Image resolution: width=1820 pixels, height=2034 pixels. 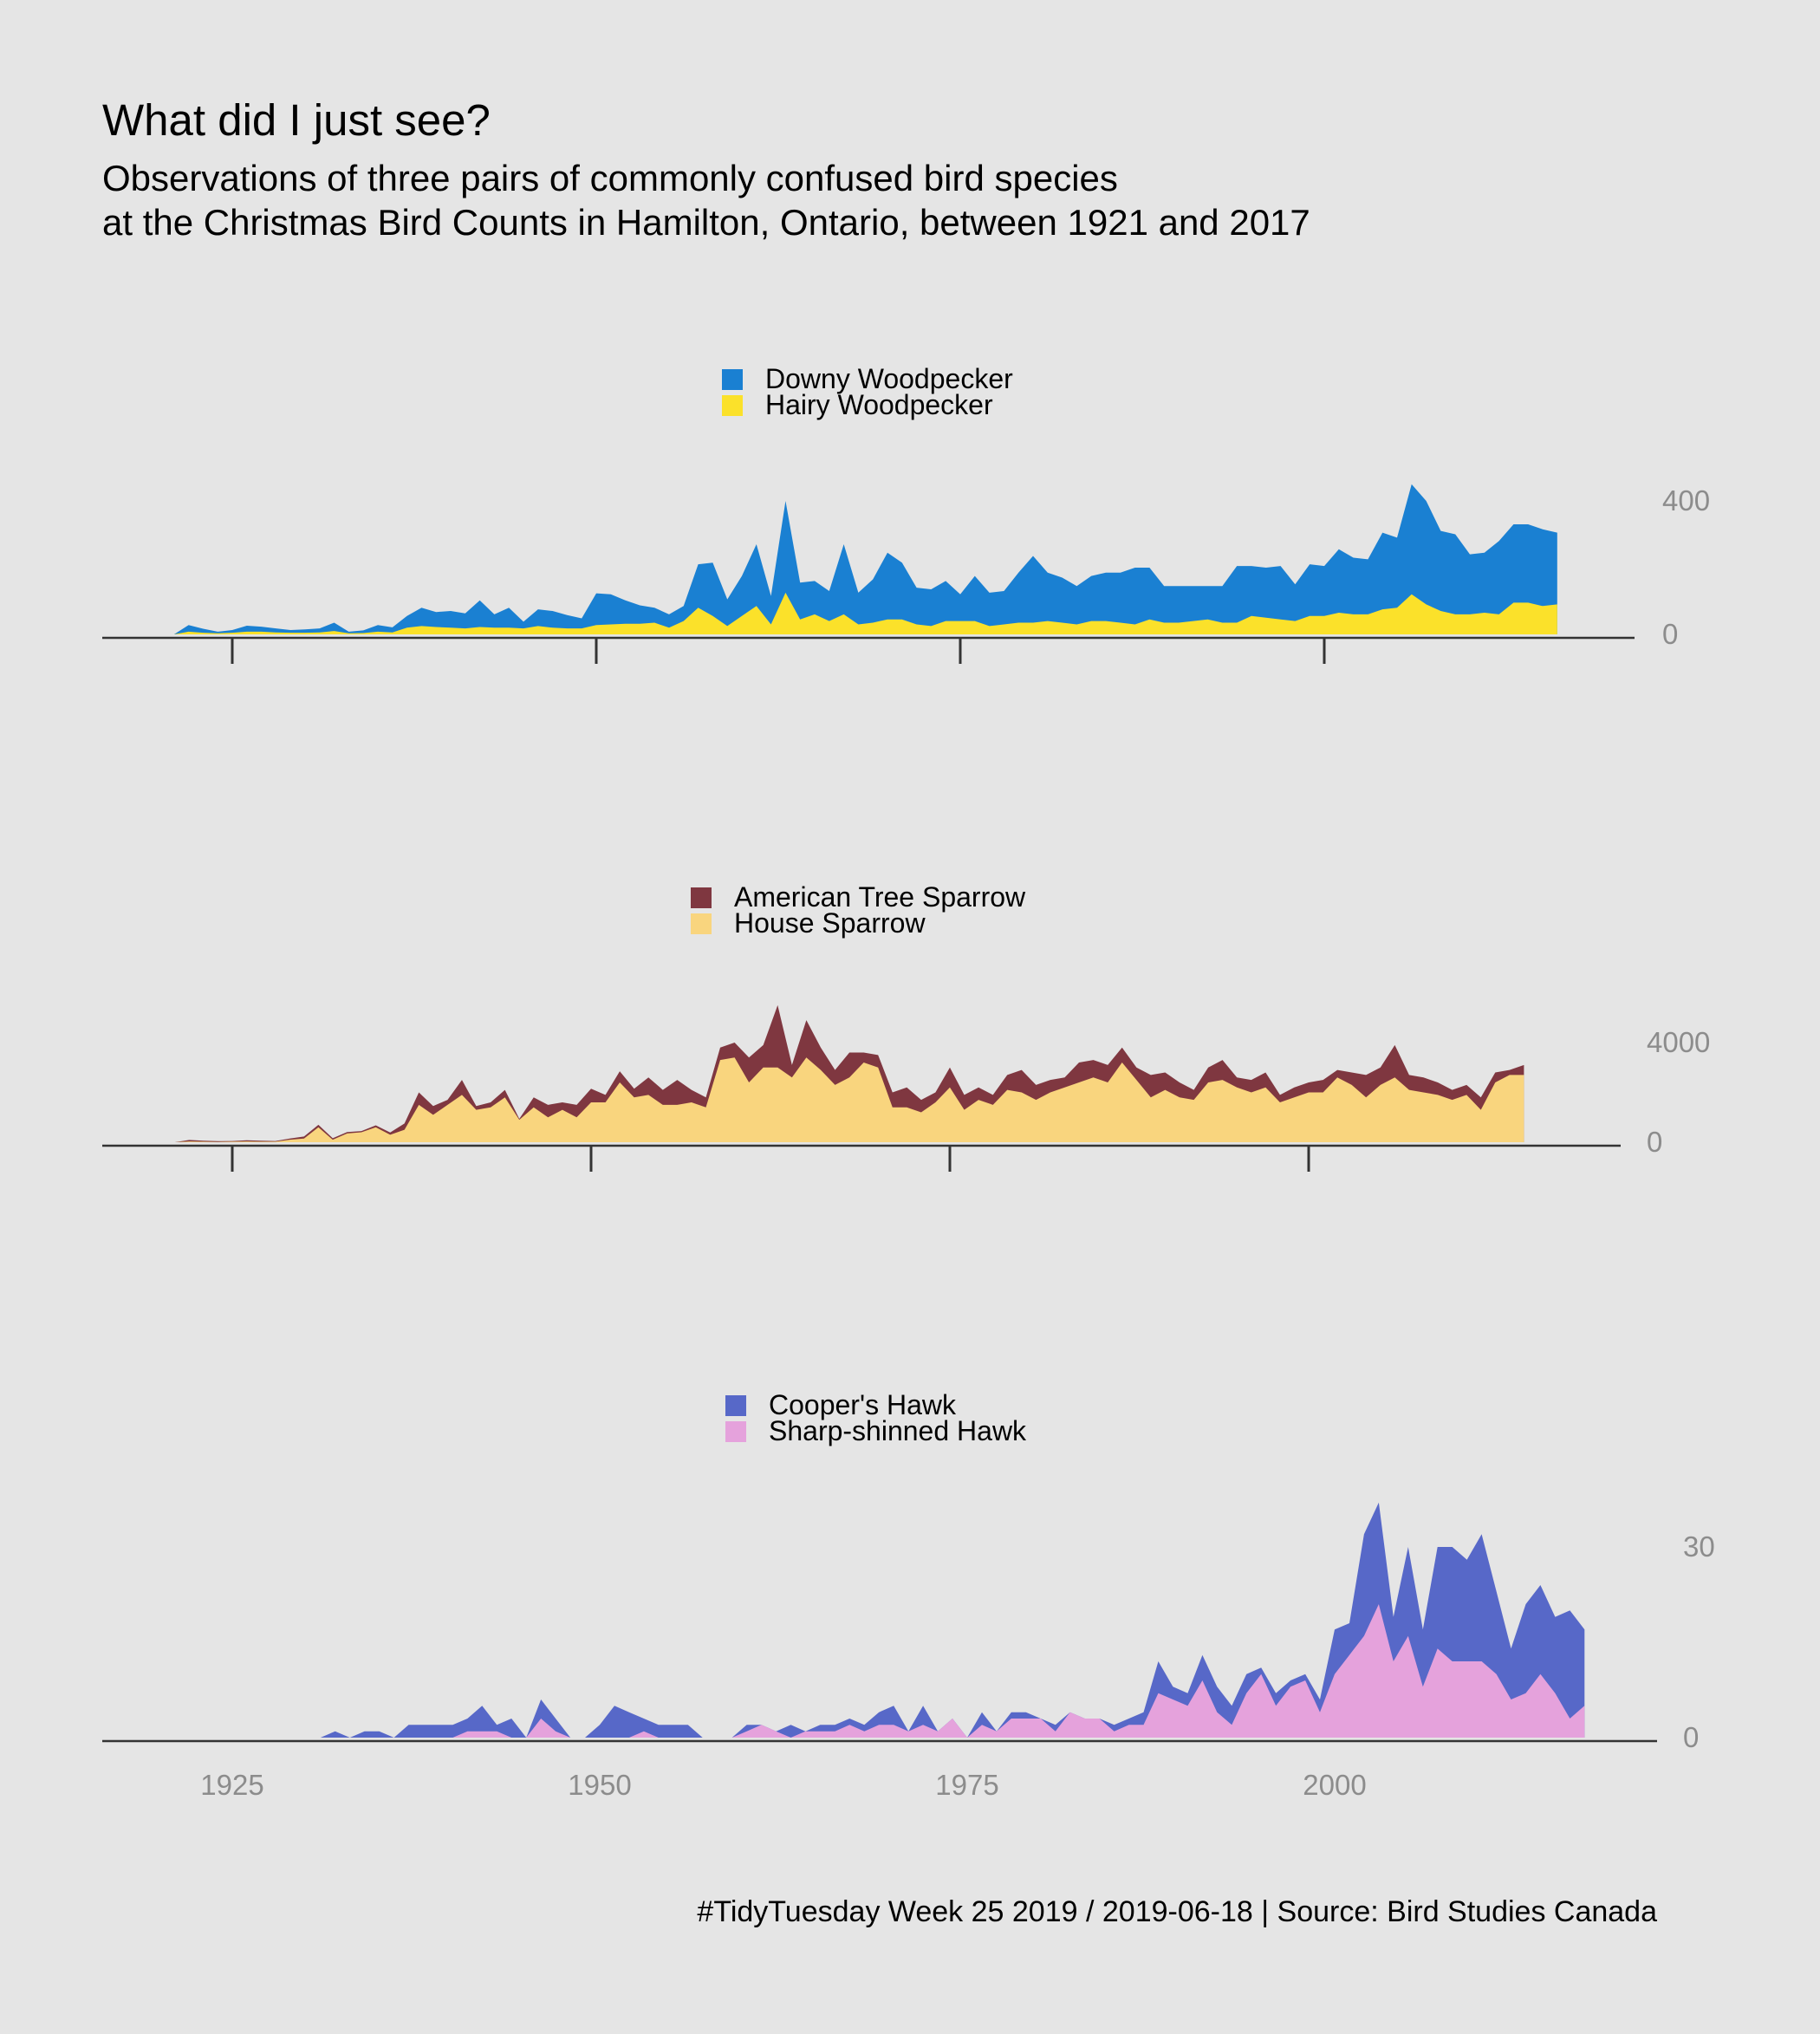 I want to click on x-tick-label-2000: 2000, so click(x=1334, y=1785).